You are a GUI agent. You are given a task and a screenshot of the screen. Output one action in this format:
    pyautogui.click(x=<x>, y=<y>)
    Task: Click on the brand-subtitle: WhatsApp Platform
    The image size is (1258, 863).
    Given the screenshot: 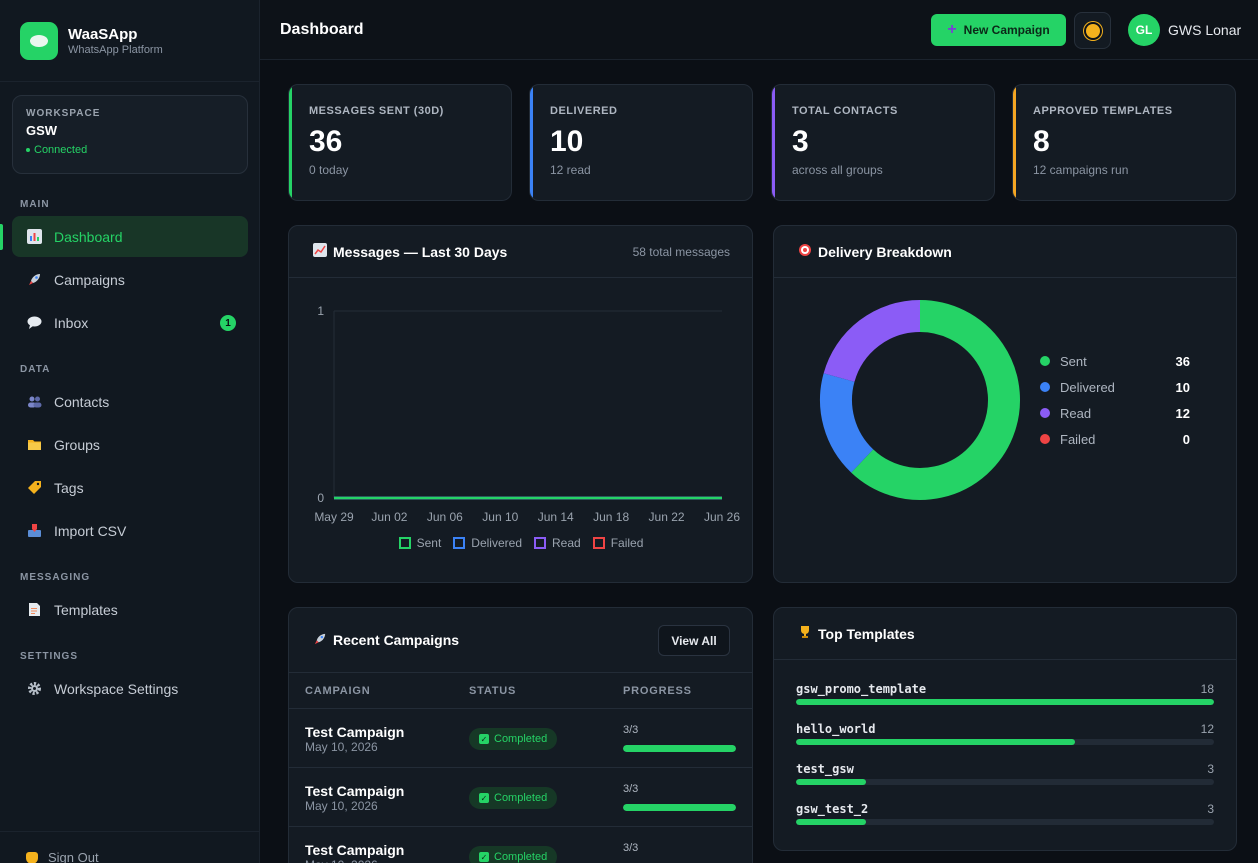 What is the action you would take?
    pyautogui.click(x=115, y=49)
    